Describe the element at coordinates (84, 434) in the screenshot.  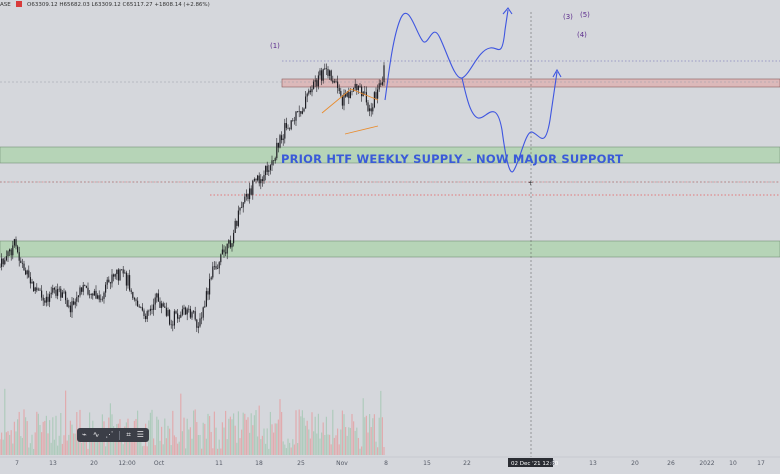
I see `draw-icon: ⌁` at that location.